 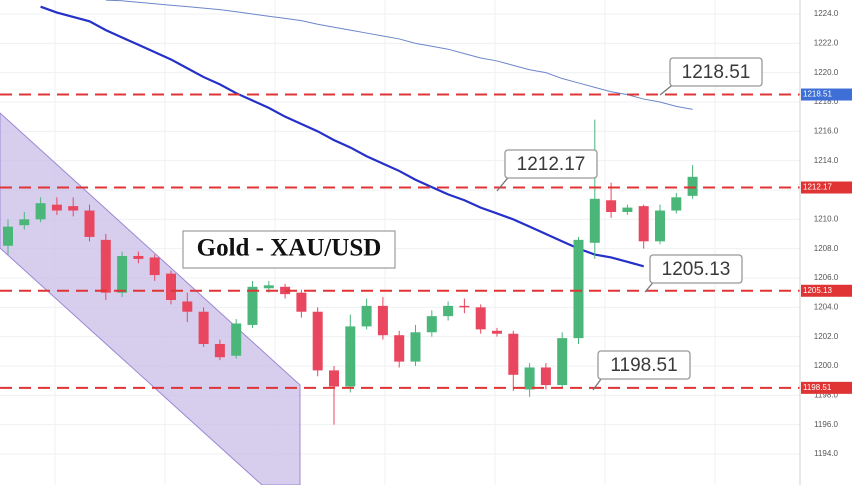 I want to click on y-tick-label: 1194.0, so click(x=826, y=453).